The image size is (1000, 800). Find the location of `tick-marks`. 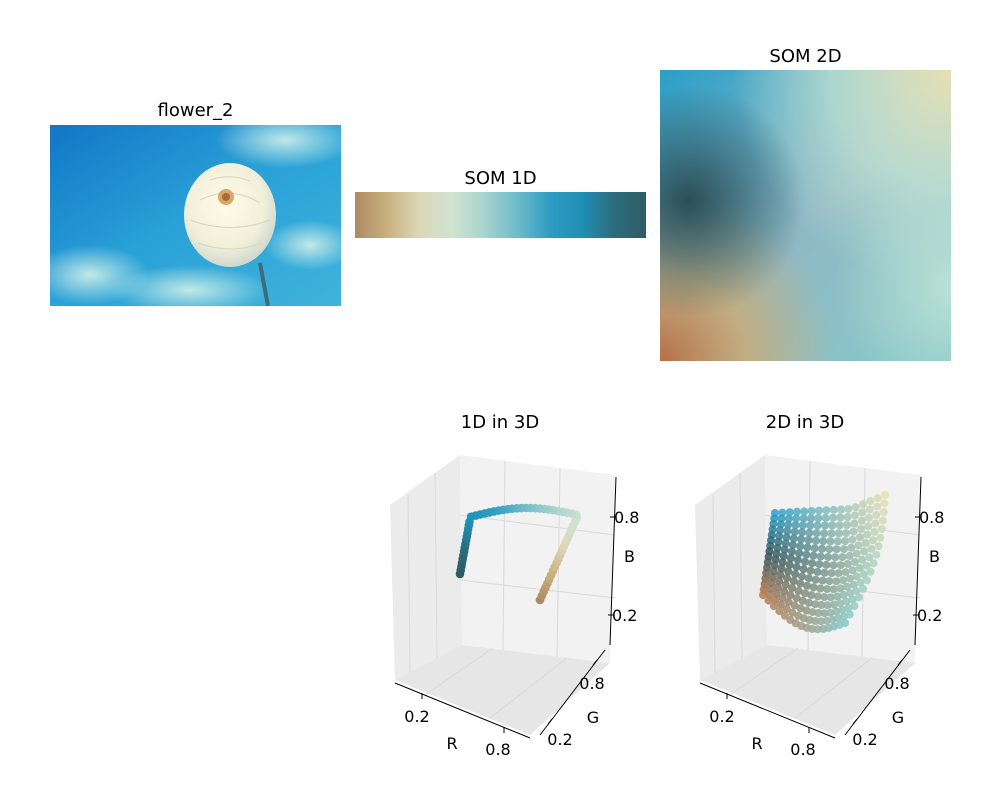

tick-marks is located at coordinates (518, 624).